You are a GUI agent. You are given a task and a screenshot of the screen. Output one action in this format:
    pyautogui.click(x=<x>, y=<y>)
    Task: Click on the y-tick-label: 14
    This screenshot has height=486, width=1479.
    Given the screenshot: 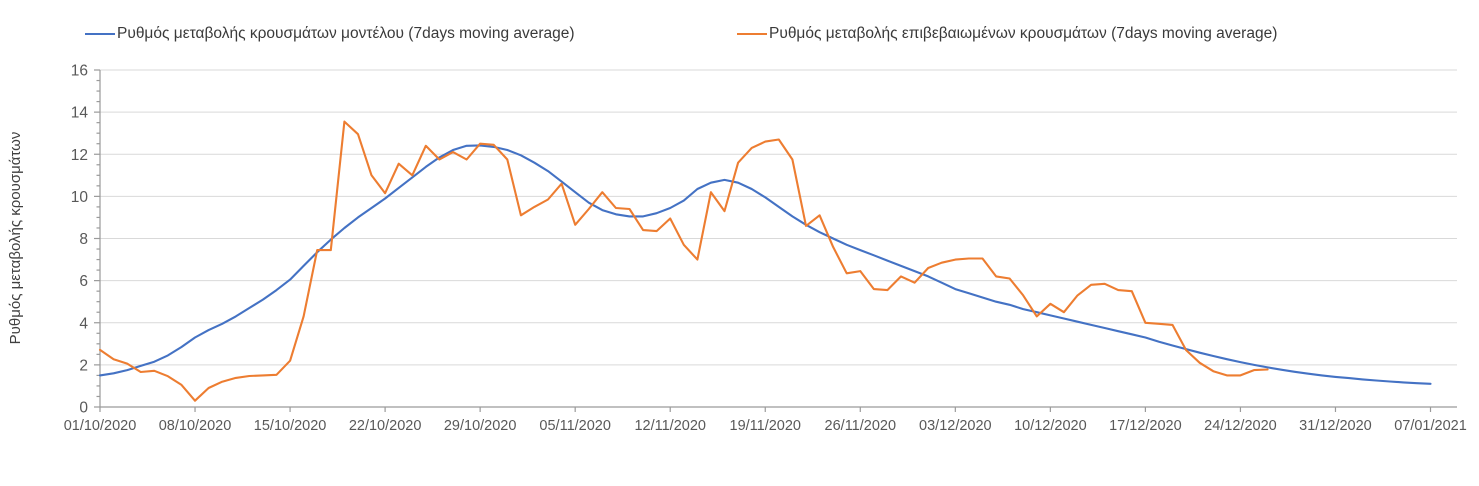 What is the action you would take?
    pyautogui.click(x=80, y=113)
    